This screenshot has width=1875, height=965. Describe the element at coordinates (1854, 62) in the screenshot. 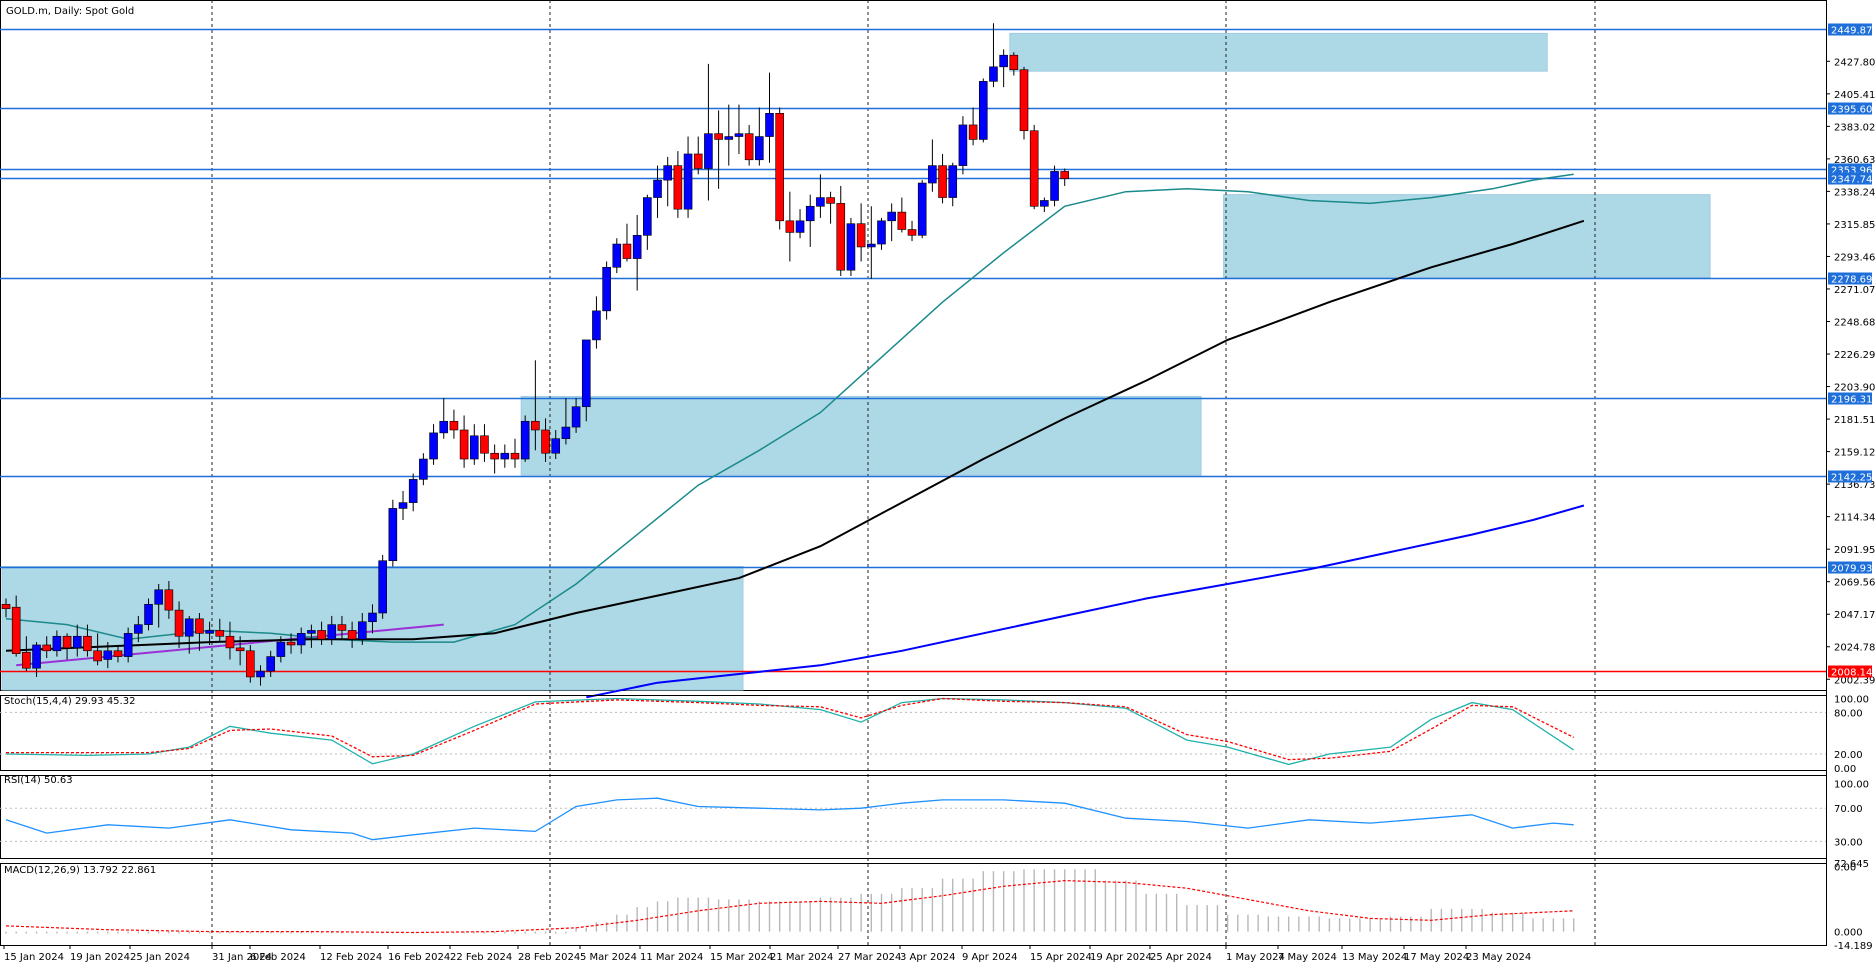

I see `price-tick-label: 2427.80` at that location.